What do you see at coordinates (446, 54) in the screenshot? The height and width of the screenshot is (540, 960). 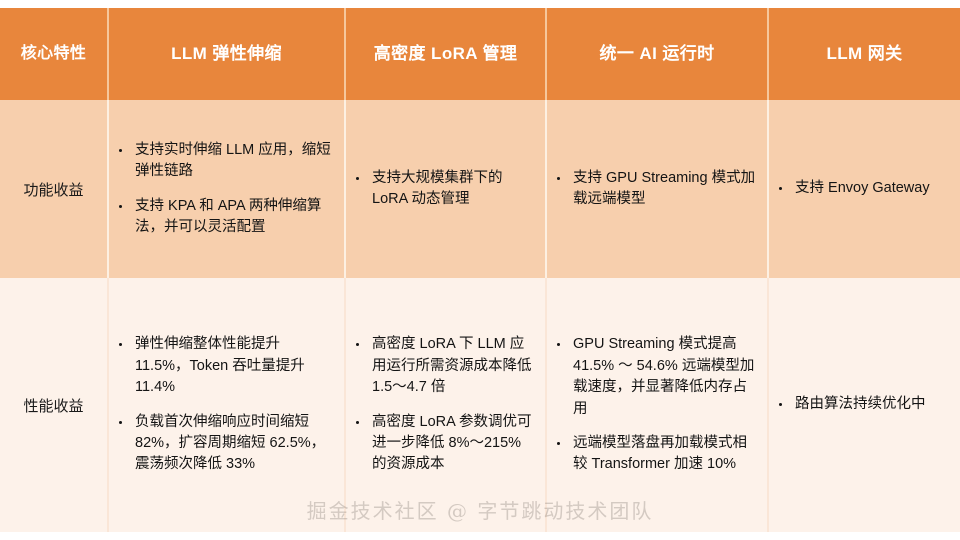 I see `column-header-high-density-lora: 高密度 LoRA 管理` at bounding box center [446, 54].